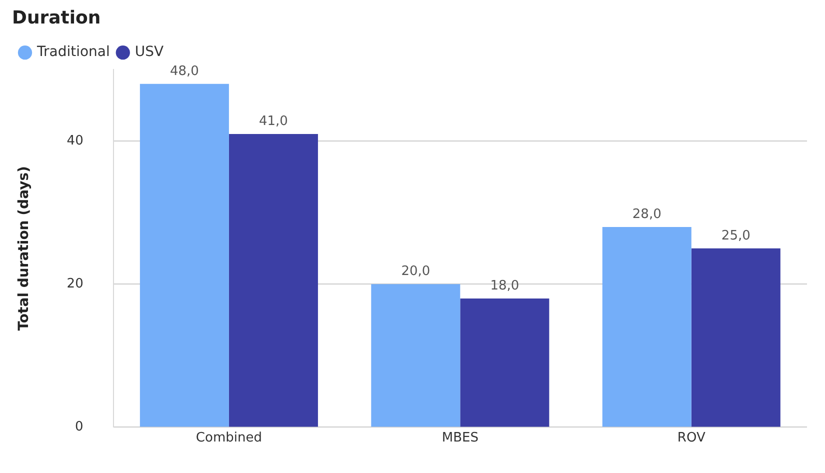 The height and width of the screenshot is (473, 825). Describe the element at coordinates (24, 248) in the screenshot. I see `y-axis-title: Total duration (days)` at that location.